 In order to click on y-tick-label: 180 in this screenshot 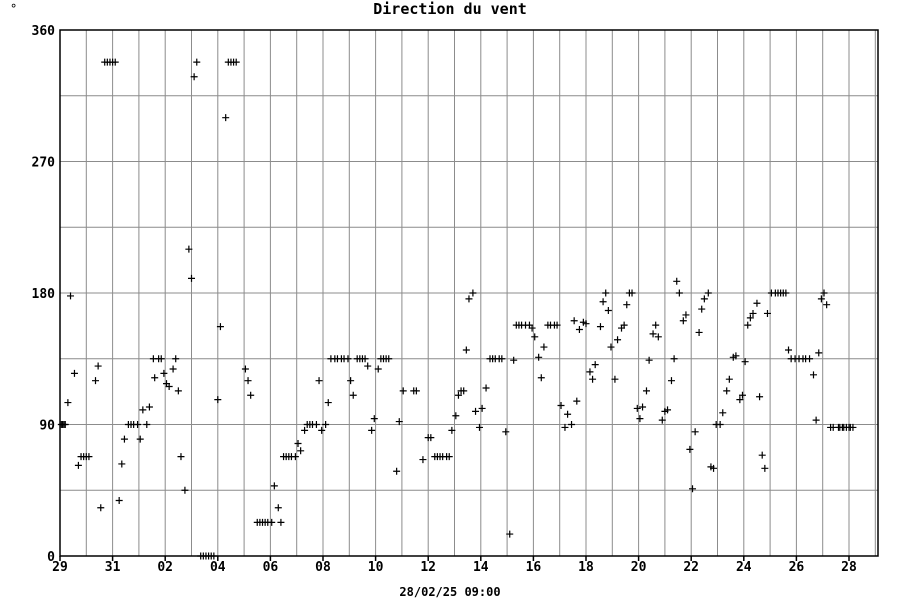, I will do `click(44, 294)`.